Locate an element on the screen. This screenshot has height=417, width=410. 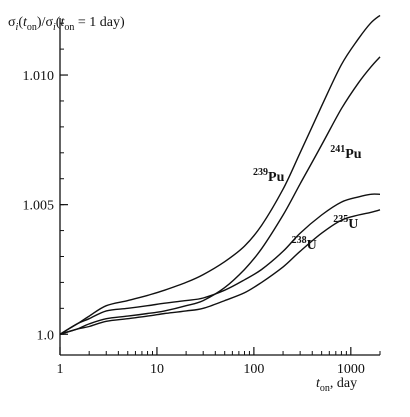
series-label-239pu: 239Pu is located at coordinates (269, 176).